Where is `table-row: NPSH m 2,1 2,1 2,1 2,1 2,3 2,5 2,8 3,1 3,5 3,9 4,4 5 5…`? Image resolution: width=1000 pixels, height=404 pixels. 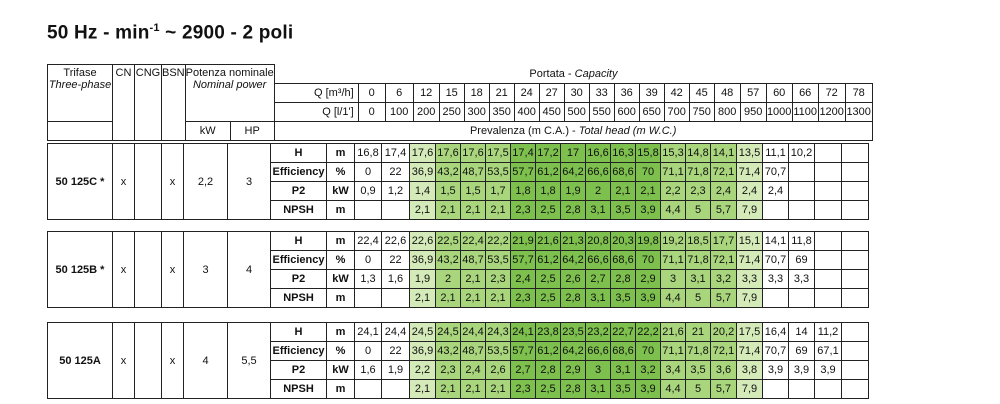
table-row: NPSH m 2,1 2,1 2,1 2,1 2,3 2,5 2,8 3,1 3,5 3,9 4,4 5 5… is located at coordinates (458, 389).